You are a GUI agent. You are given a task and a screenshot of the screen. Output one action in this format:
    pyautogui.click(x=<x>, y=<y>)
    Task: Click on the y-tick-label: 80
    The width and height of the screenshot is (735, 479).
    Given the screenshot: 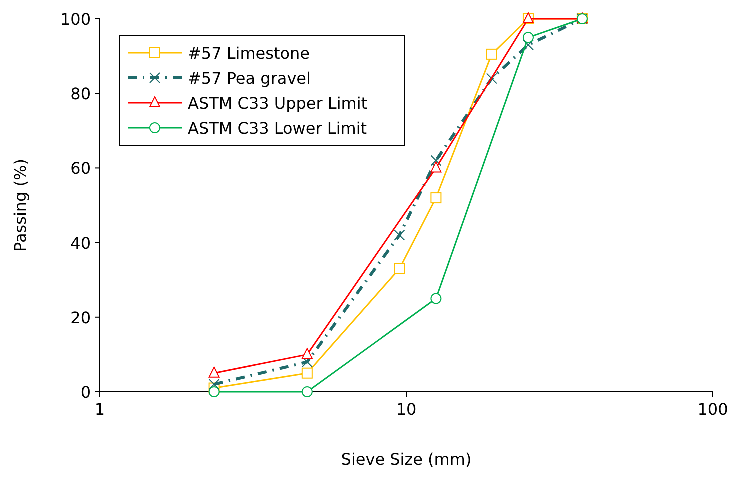 What is the action you would take?
    pyautogui.click(x=80, y=94)
    